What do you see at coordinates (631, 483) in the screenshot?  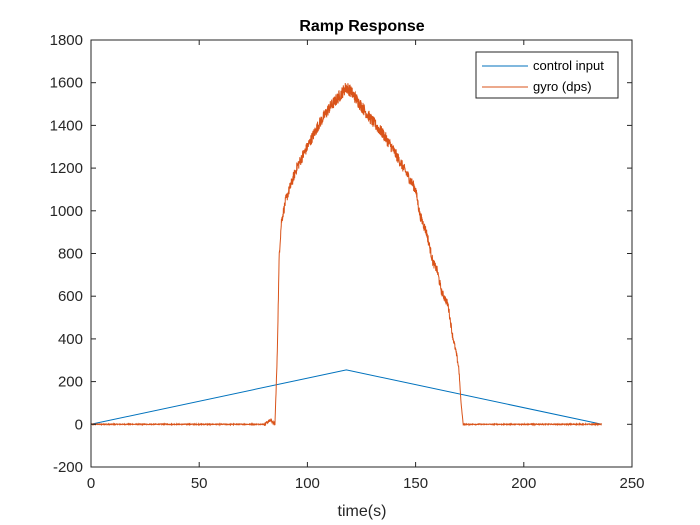 I see `x-tick-label: 250` at bounding box center [631, 483].